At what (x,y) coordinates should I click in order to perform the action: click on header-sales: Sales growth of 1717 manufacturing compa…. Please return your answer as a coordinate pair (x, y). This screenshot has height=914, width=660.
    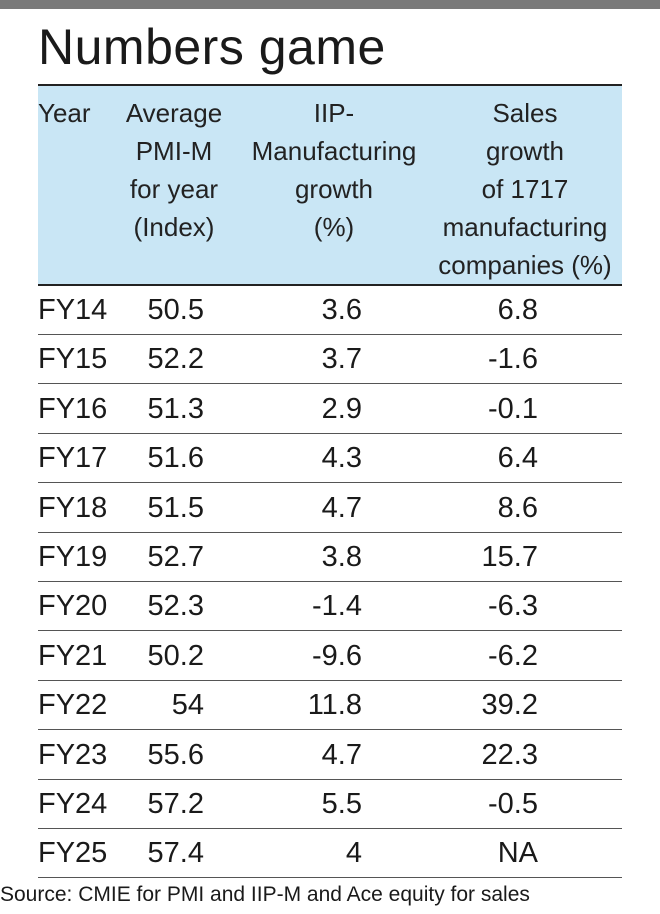
    Looking at the image, I should click on (525, 189).